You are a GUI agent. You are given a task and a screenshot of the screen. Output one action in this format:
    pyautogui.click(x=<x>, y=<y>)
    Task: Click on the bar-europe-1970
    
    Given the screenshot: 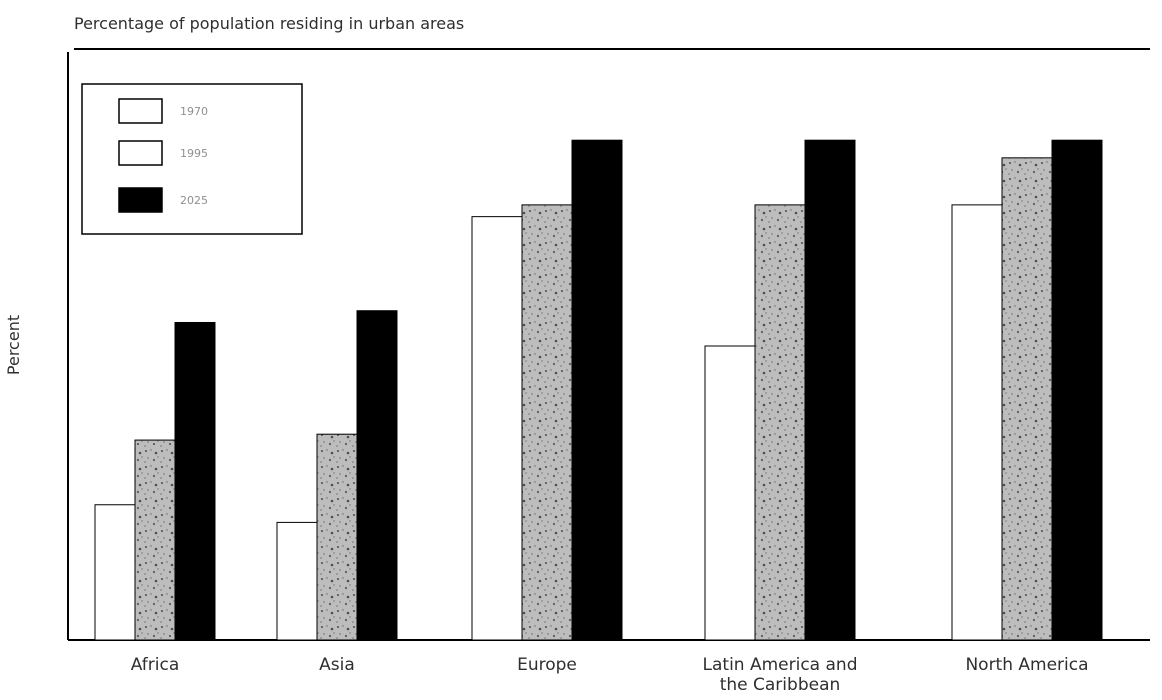 What is the action you would take?
    pyautogui.click(x=497, y=428)
    